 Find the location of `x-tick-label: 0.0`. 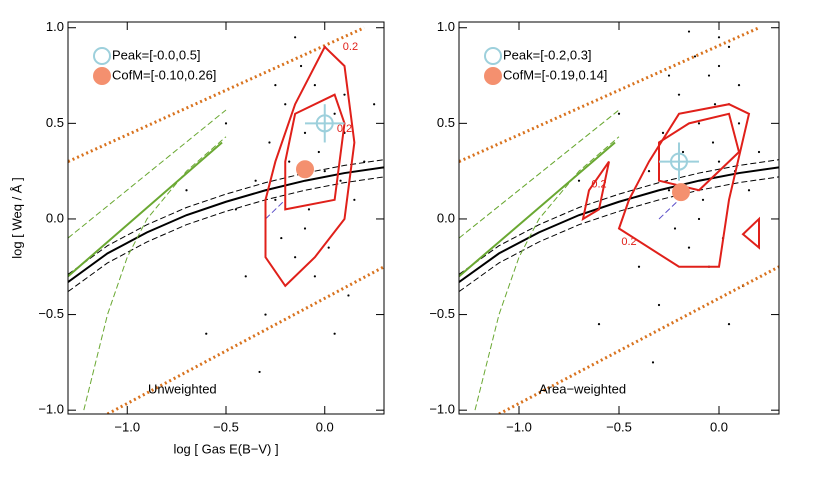

x-tick-label: 0.0 is located at coordinates (719, 426).